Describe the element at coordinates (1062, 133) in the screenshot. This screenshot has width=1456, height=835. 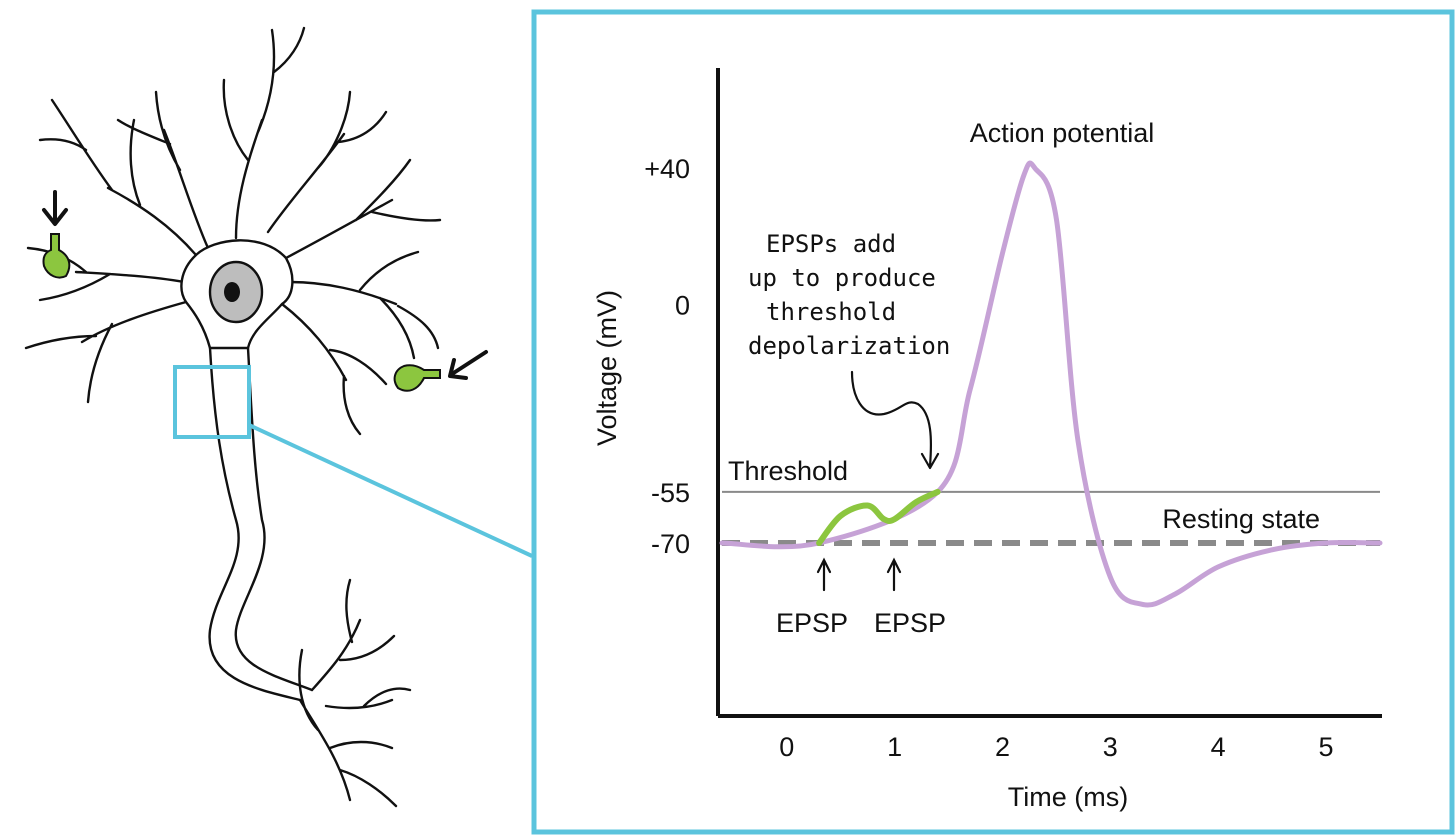
I see `action-potential-label: Action potential` at that location.